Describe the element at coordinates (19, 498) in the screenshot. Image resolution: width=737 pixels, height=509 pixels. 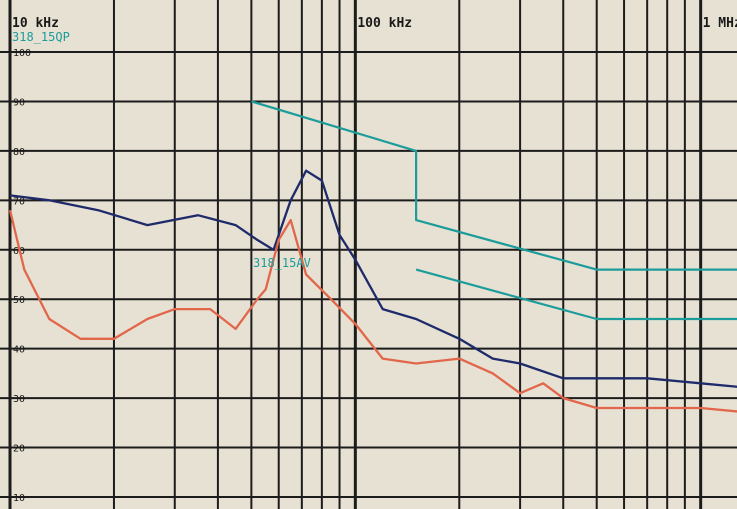
I see `y-tick-label: 10` at that location.